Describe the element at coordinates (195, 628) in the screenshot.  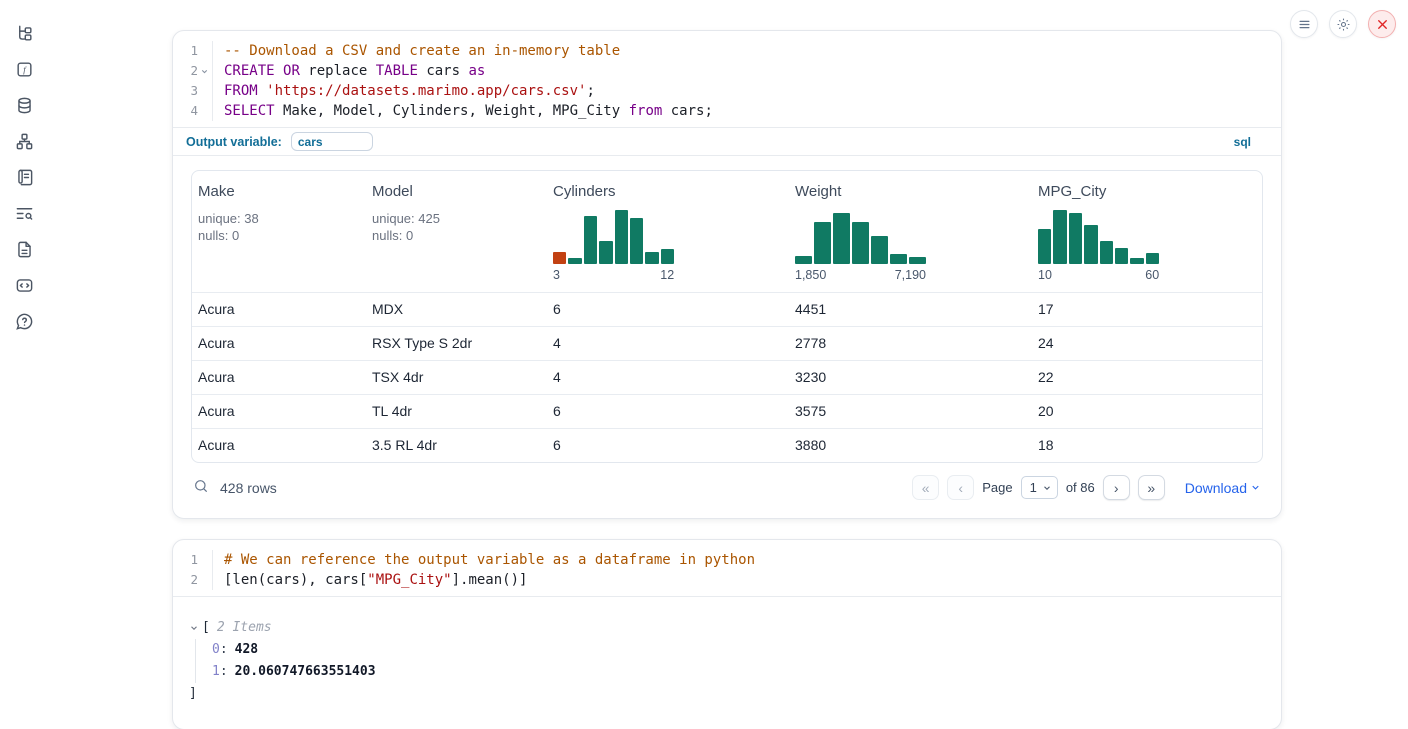
I see `collapse-chevron-icon` at that location.